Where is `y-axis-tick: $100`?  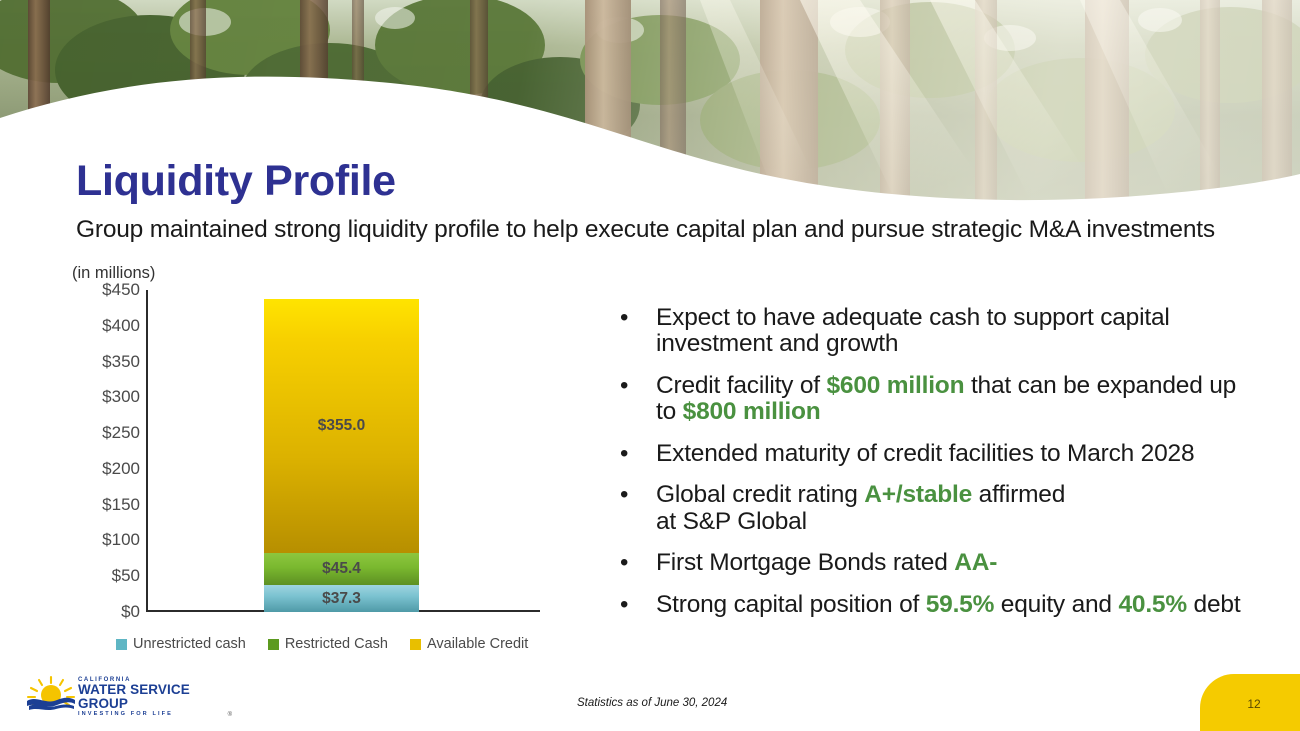 y-axis-tick: $100 is located at coordinates (121, 540).